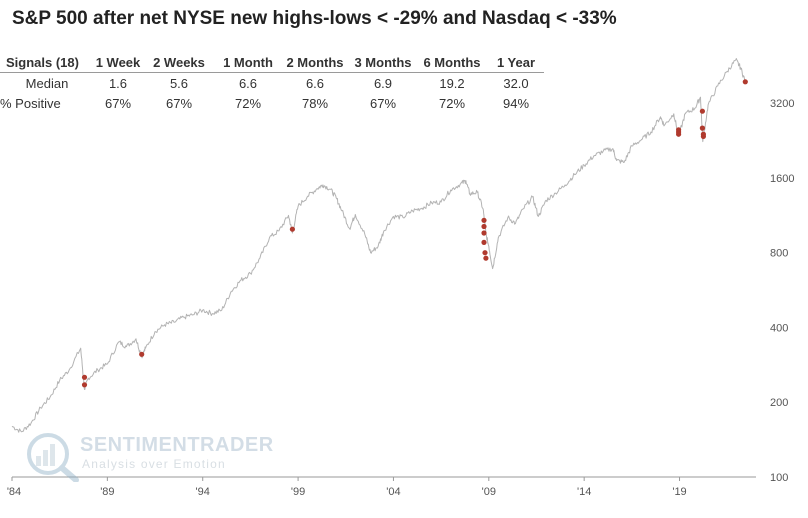  What do you see at coordinates (679, 492) in the screenshot?
I see `x-tick-label: '19` at bounding box center [679, 492].